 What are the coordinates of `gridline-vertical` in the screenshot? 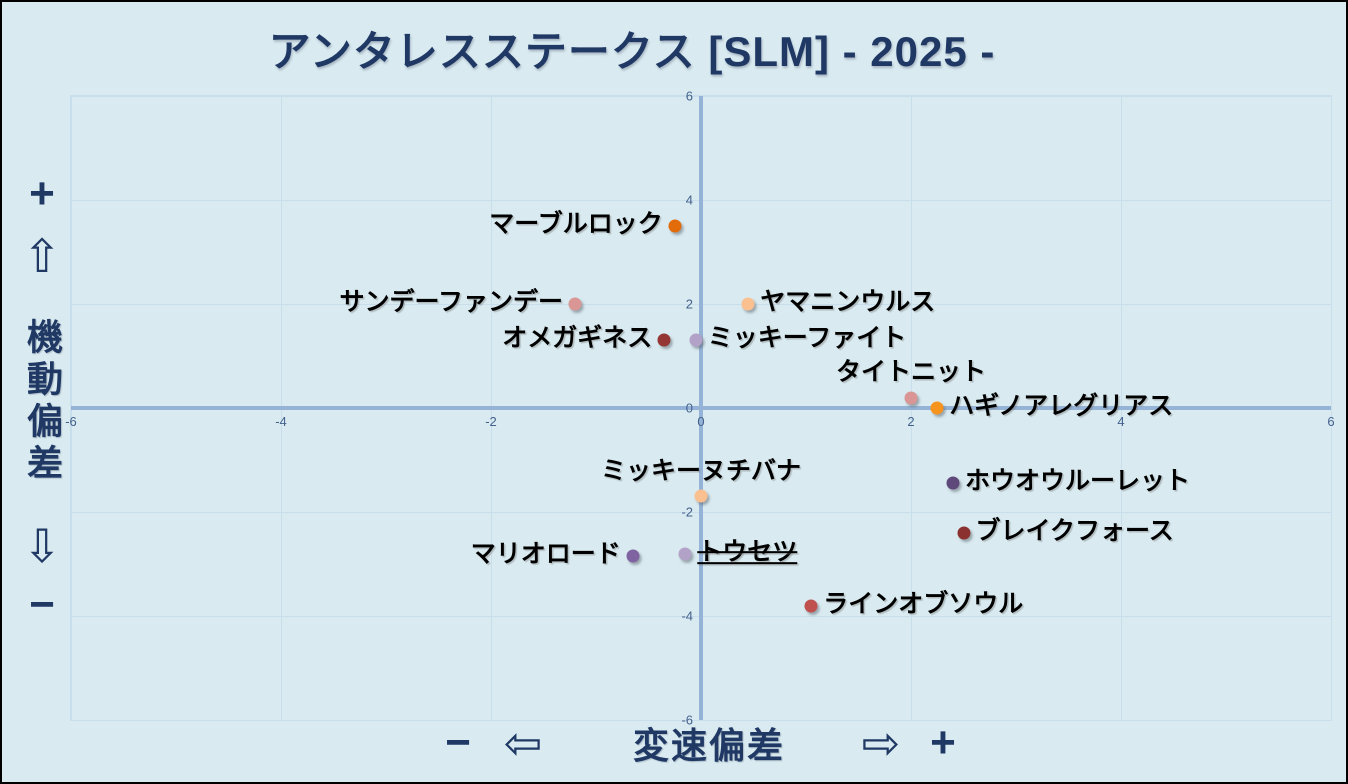 It's located at (1331, 408).